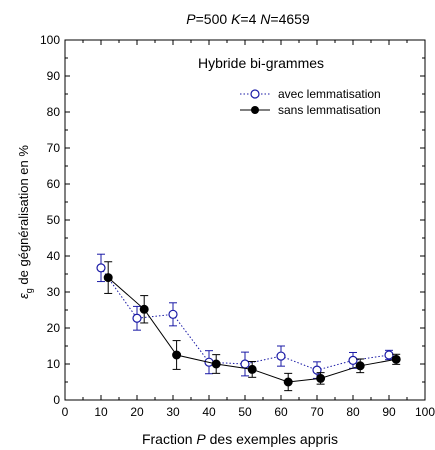  Describe the element at coordinates (29, 290) in the screenshot. I see `ylabel-subscript: g` at that location.